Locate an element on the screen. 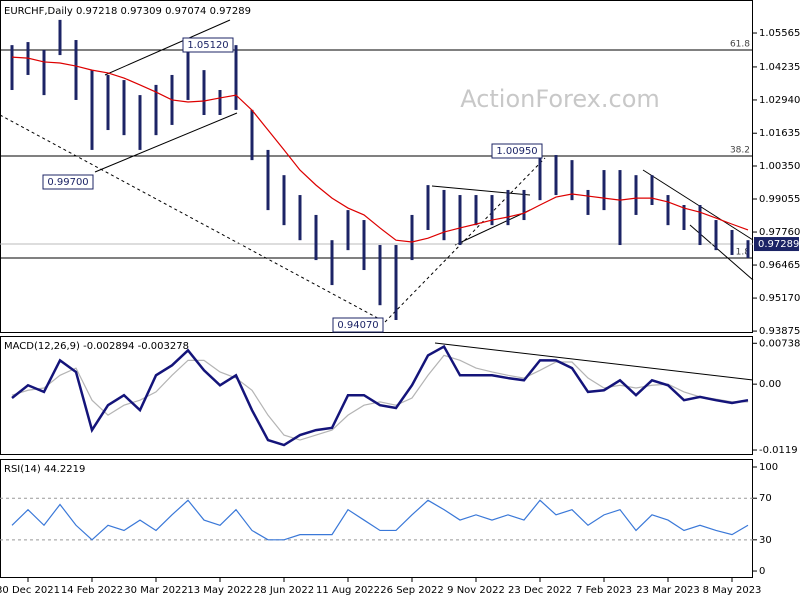  x-tick-label: 23 Mar 2023 is located at coordinates (667, 590).